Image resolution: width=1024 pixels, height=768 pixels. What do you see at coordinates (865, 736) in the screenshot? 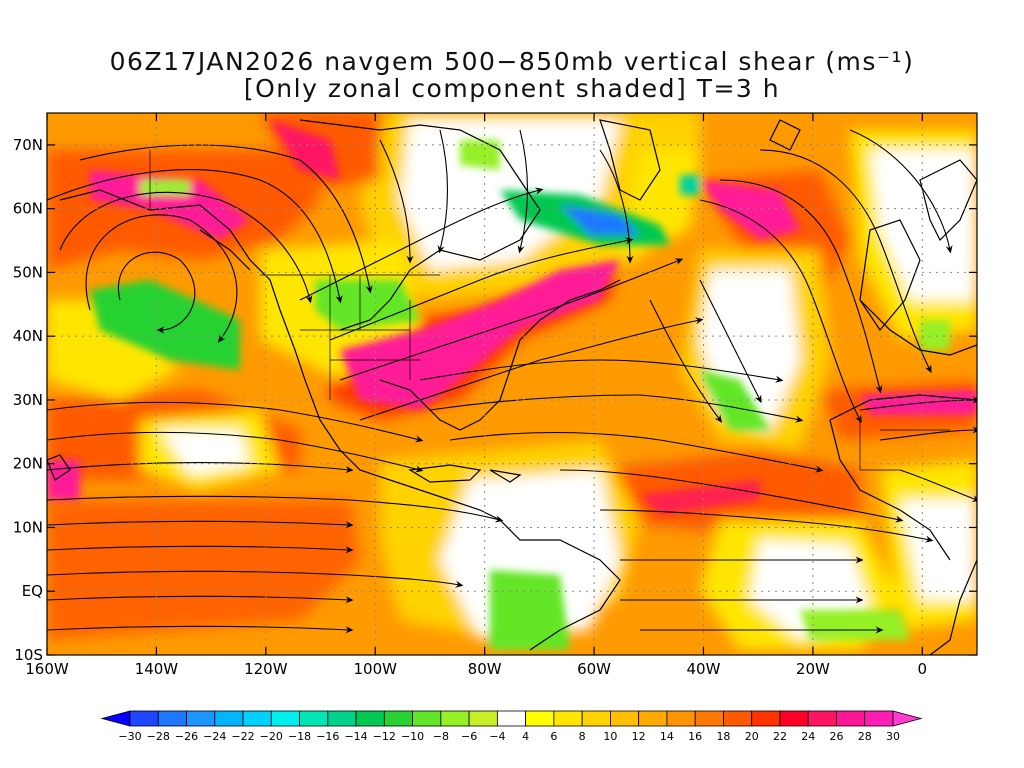
I see `colorbar-label: 28` at bounding box center [865, 736].